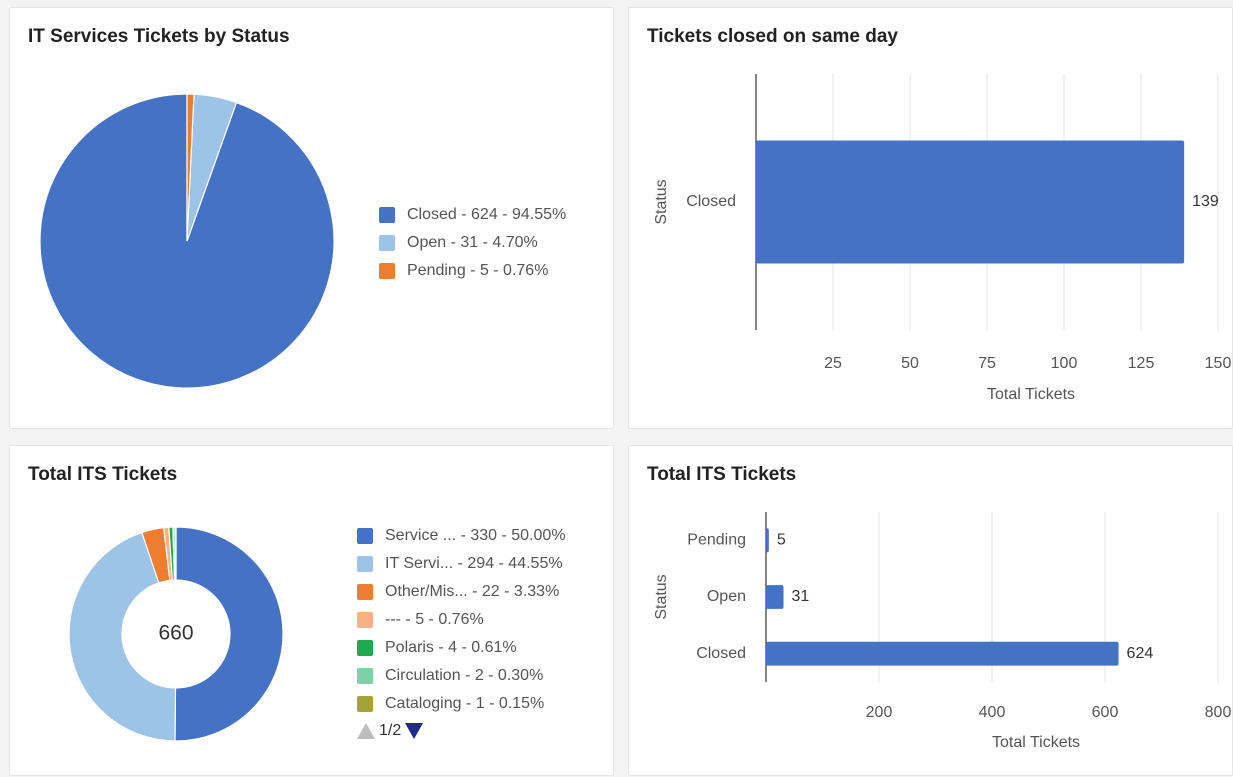 This screenshot has height=777, width=1233. I want to click on donut-center-total: 660, so click(175, 633).